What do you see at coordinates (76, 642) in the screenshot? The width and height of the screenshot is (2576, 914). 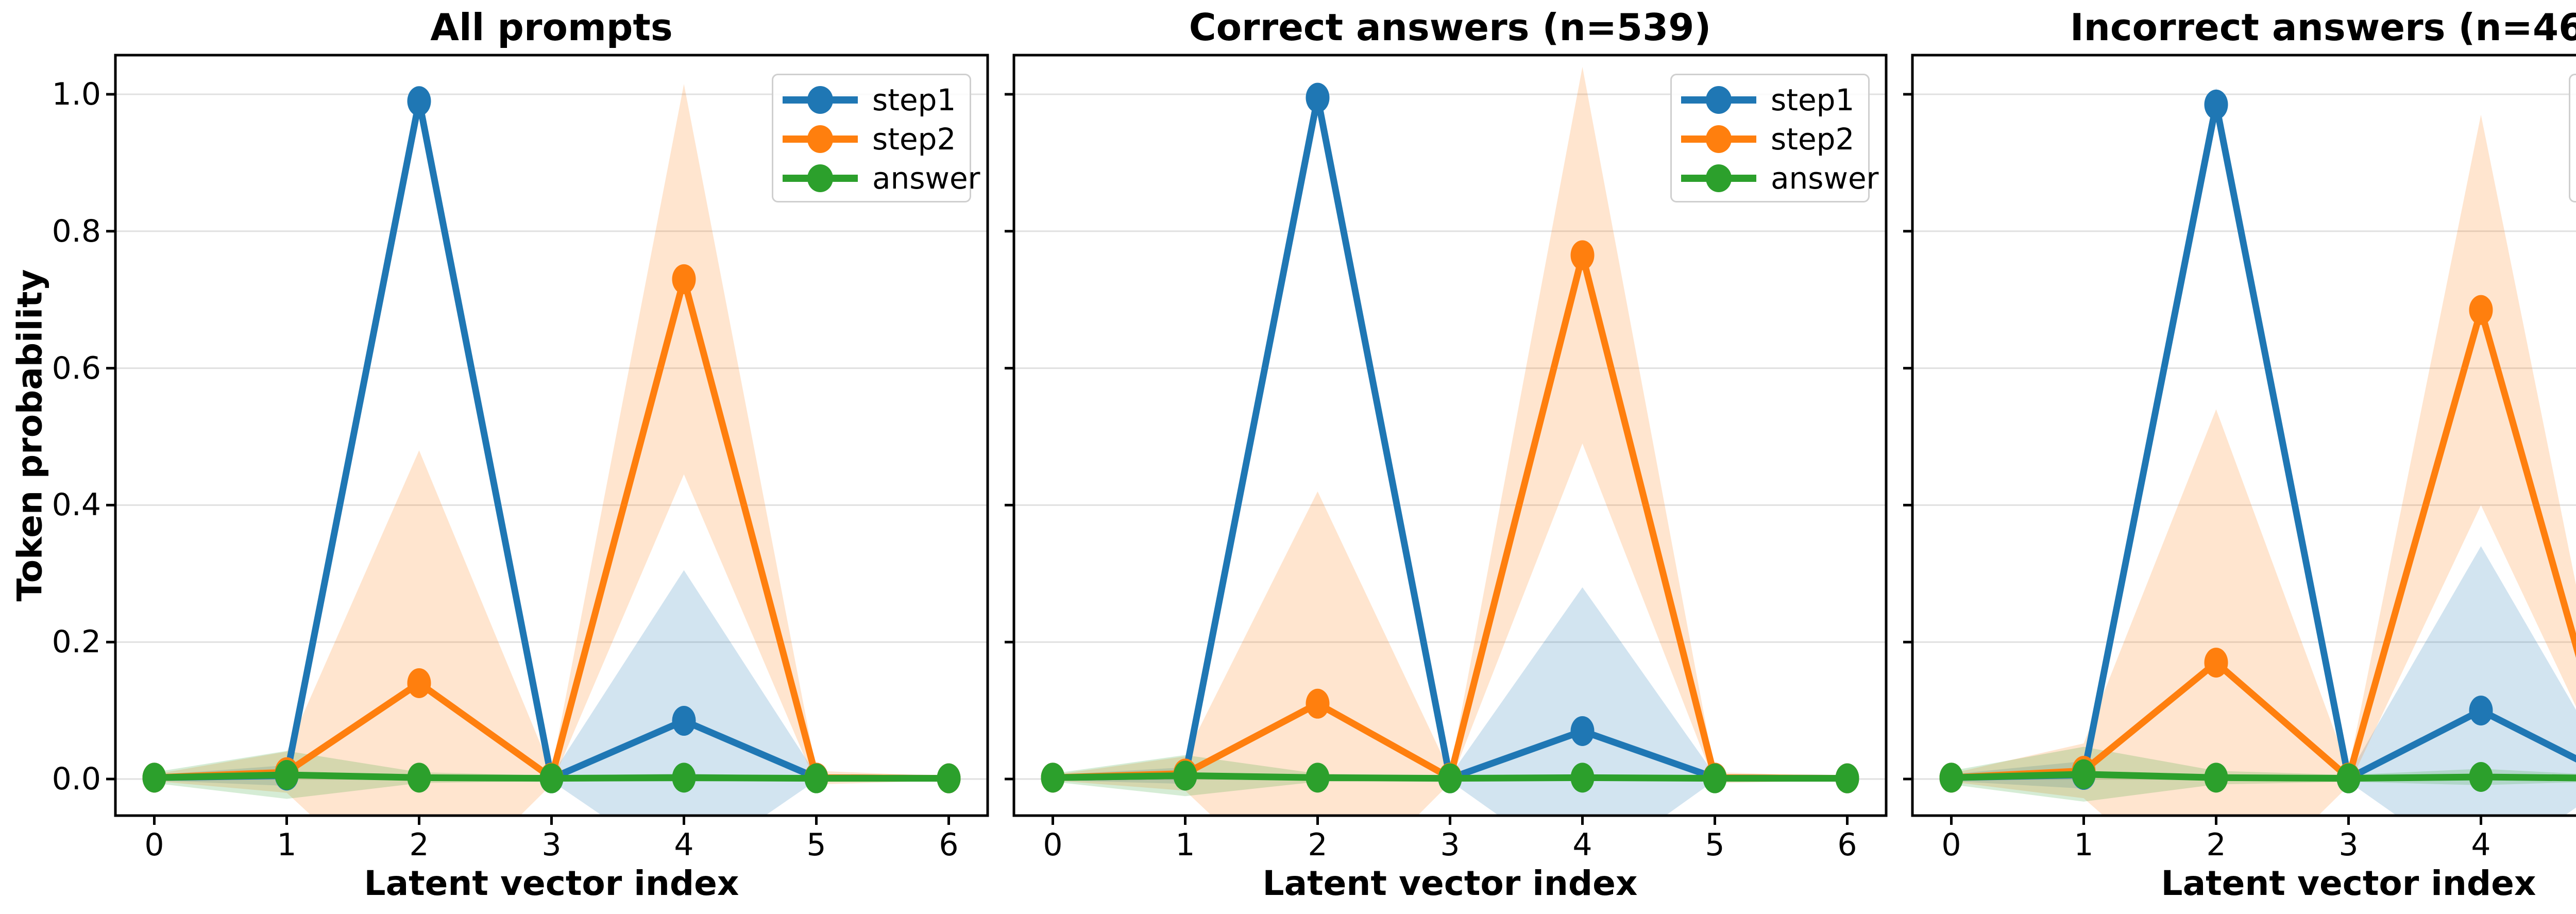 I see `y-tick-label: 0.2` at bounding box center [76, 642].